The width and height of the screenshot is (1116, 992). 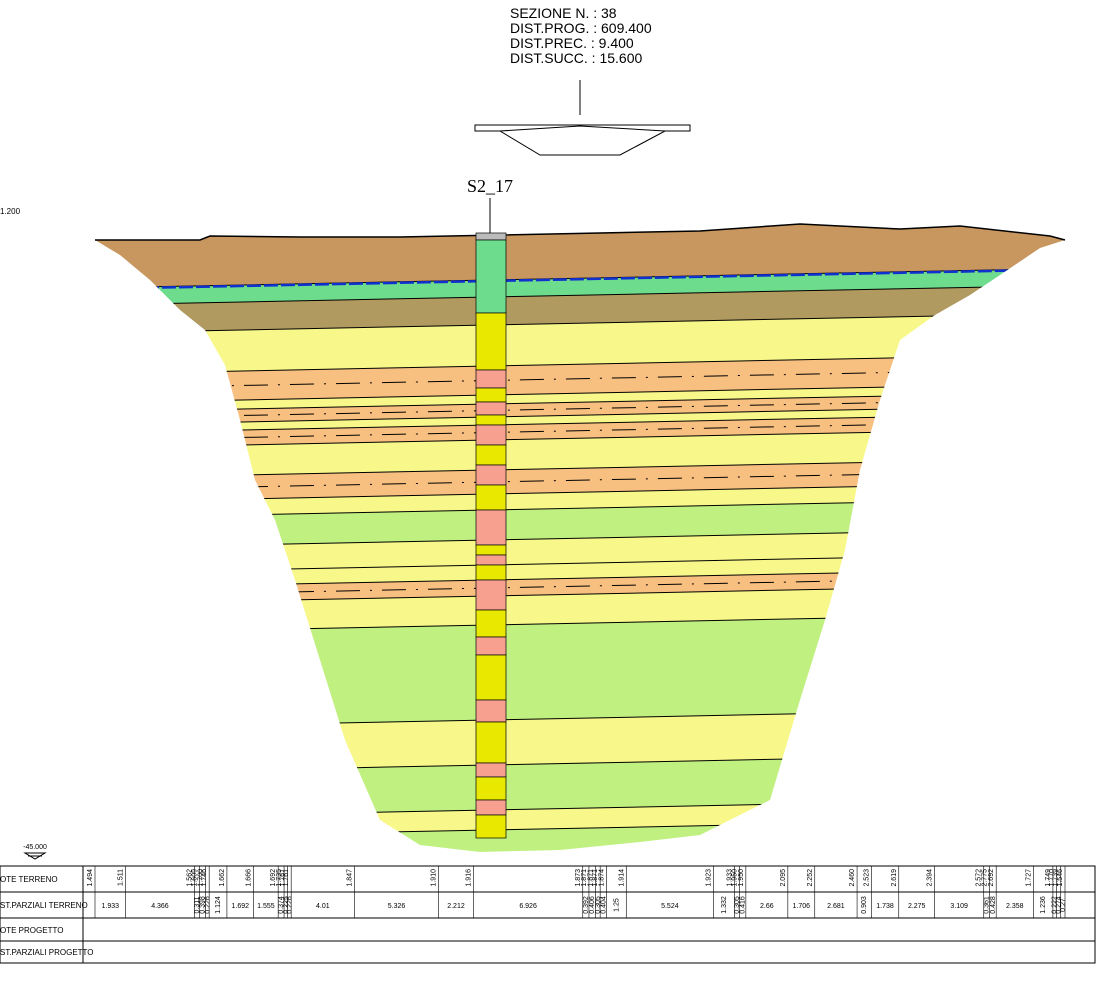 What do you see at coordinates (194, 878) in the screenshot?
I see `quote-label: 1.609` at bounding box center [194, 878].